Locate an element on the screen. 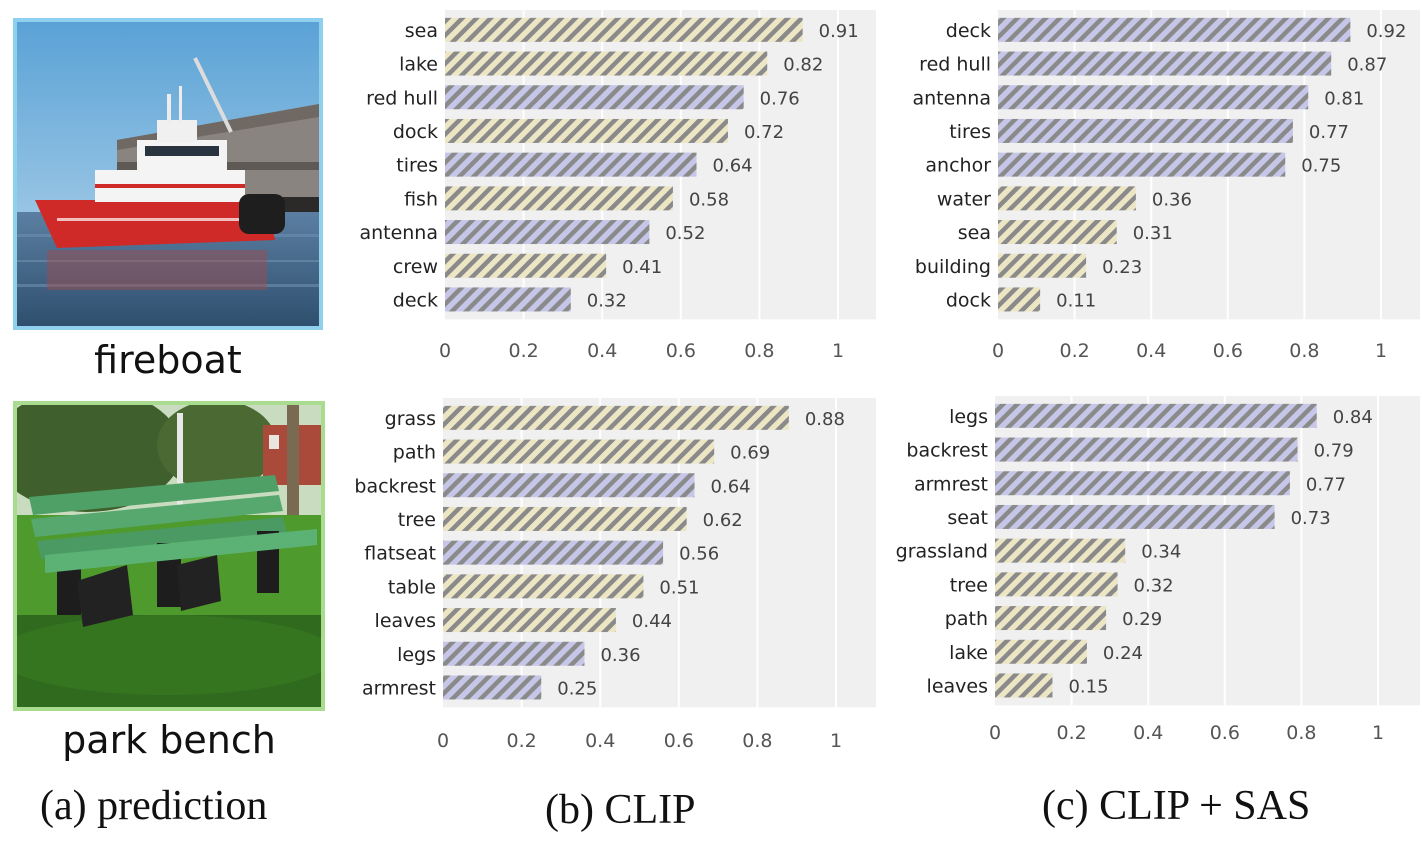  bar-dock is located at coordinates (586, 130).